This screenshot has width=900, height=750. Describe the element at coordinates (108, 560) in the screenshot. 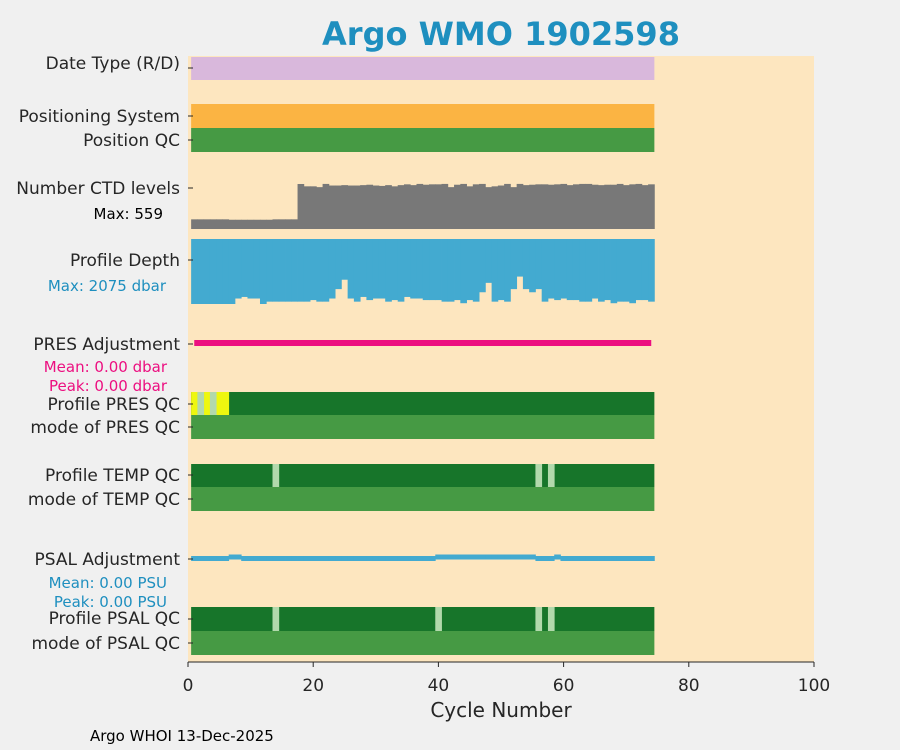

I see `label-psal-adjustment: PSAL Adjustment` at that location.